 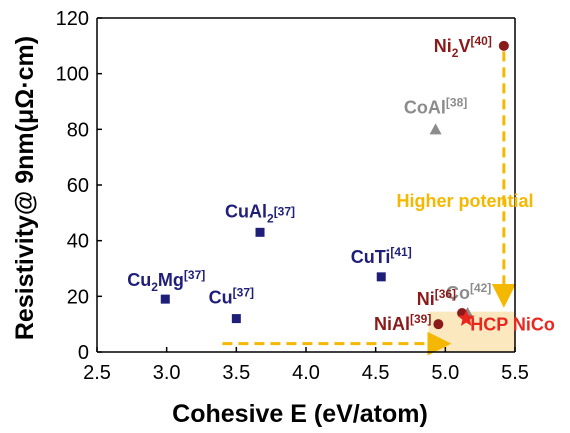 I want to click on data-point-star, so click(x=466, y=317).